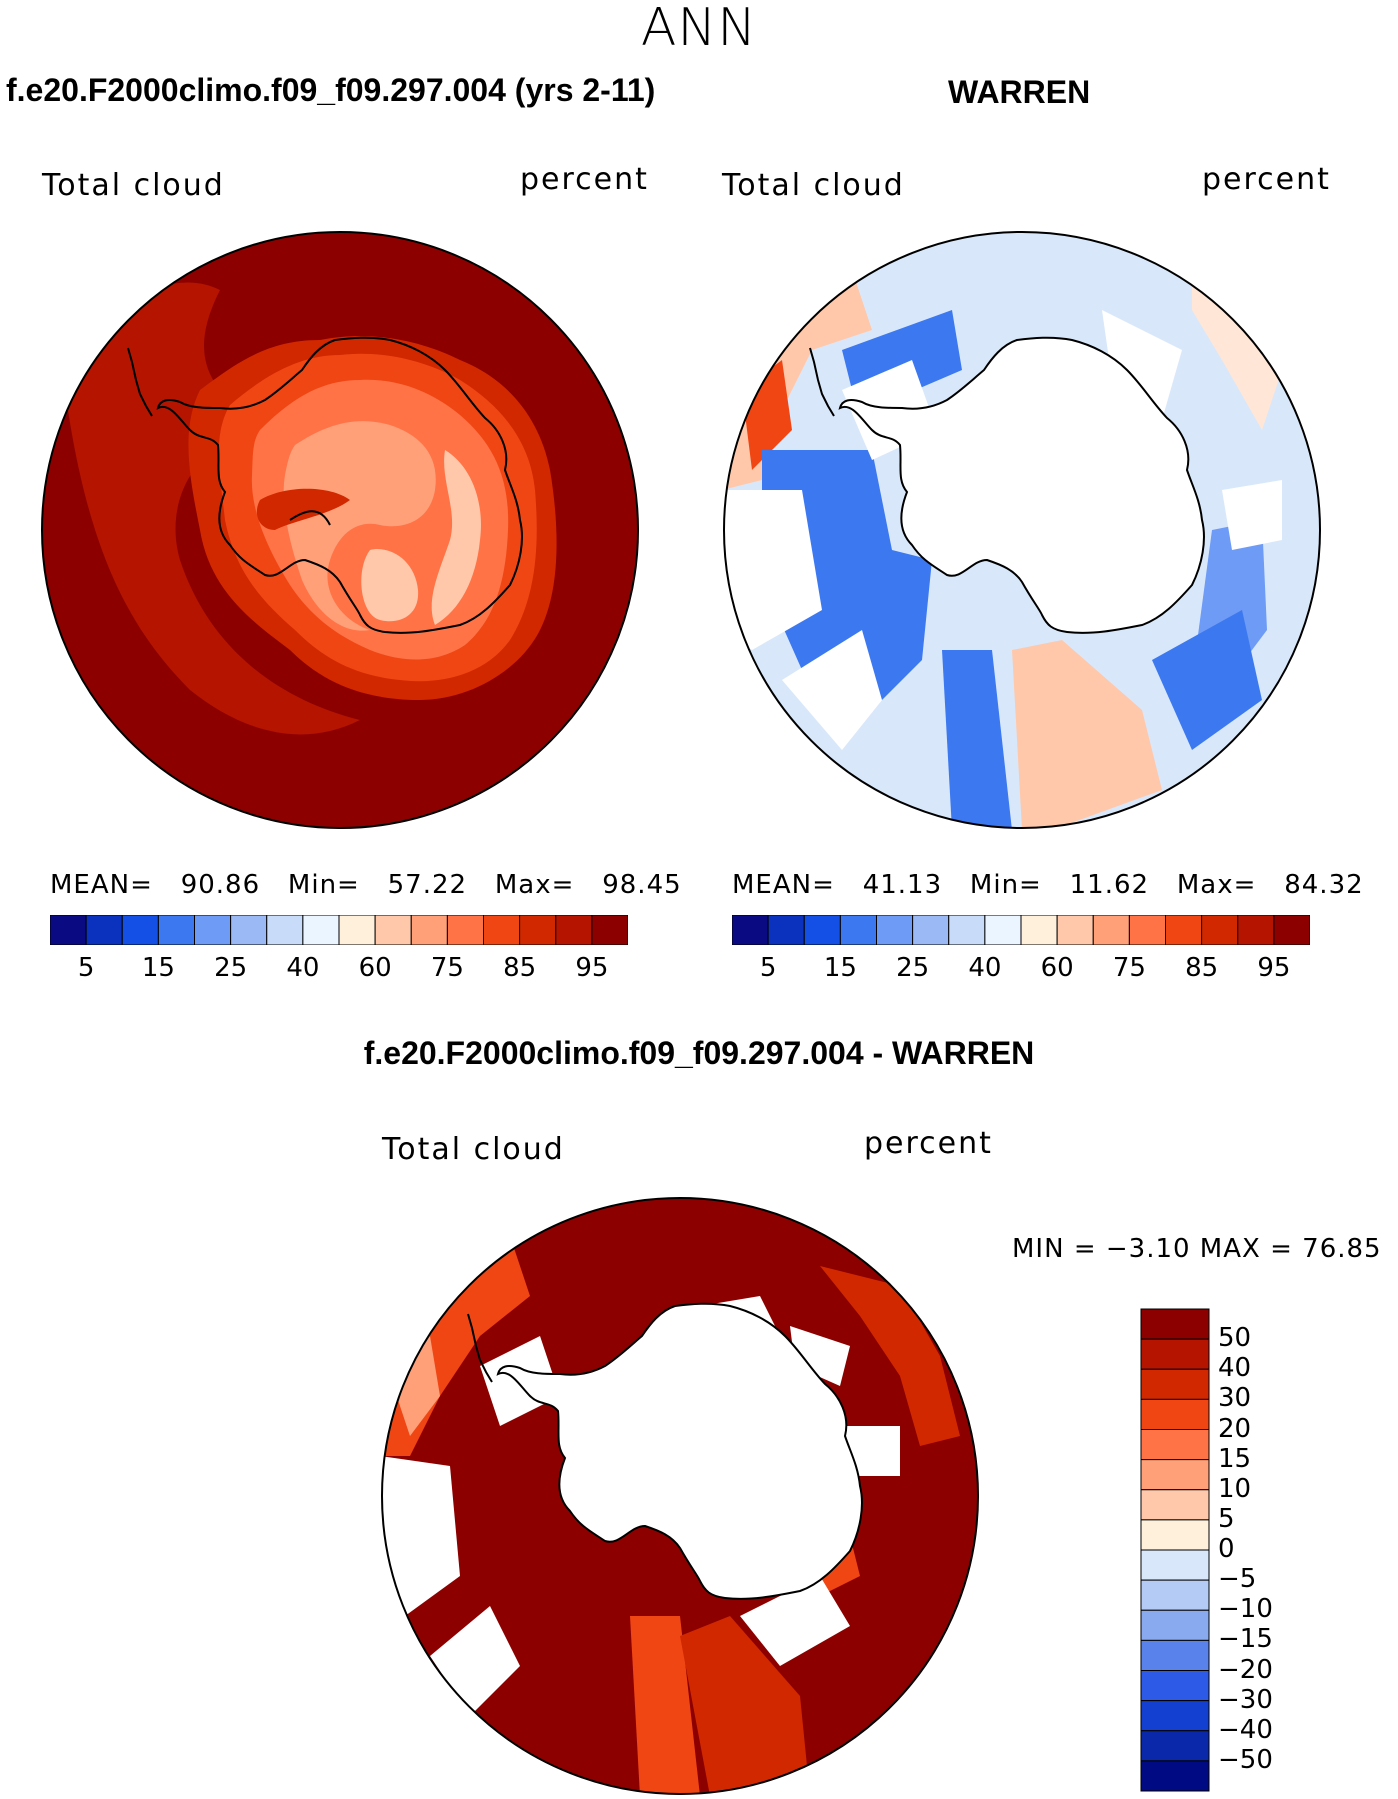  What do you see at coordinates (421, 1536) in the screenshot?
I see `diff-missing-west` at bounding box center [421, 1536].